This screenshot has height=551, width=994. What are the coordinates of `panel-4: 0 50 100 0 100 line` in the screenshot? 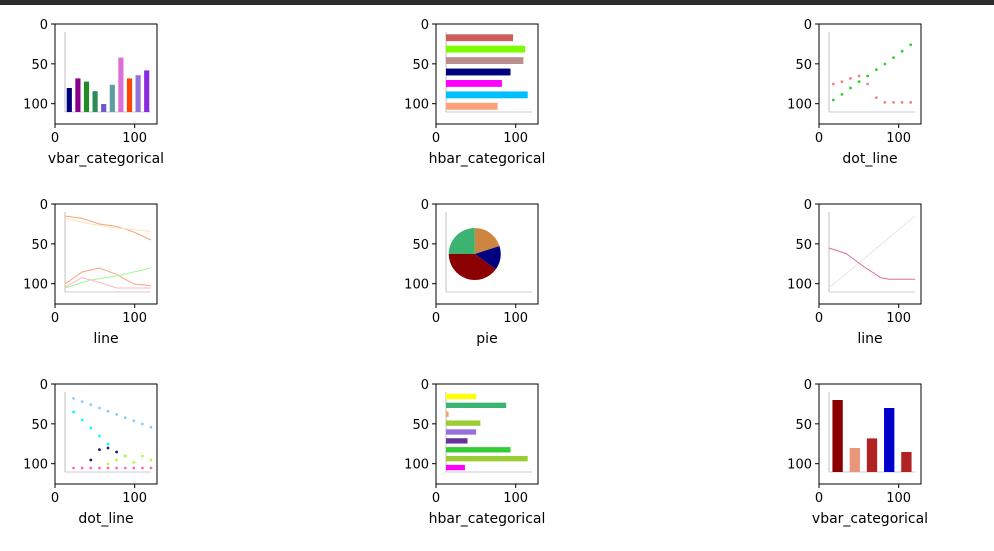 It's located at (90, 272).